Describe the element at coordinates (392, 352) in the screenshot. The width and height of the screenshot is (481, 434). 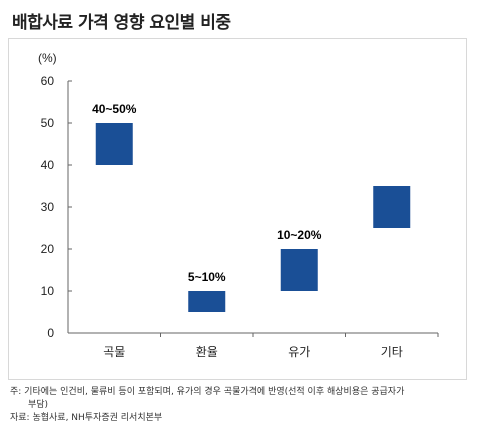
I see `x-category-label: 기타` at that location.